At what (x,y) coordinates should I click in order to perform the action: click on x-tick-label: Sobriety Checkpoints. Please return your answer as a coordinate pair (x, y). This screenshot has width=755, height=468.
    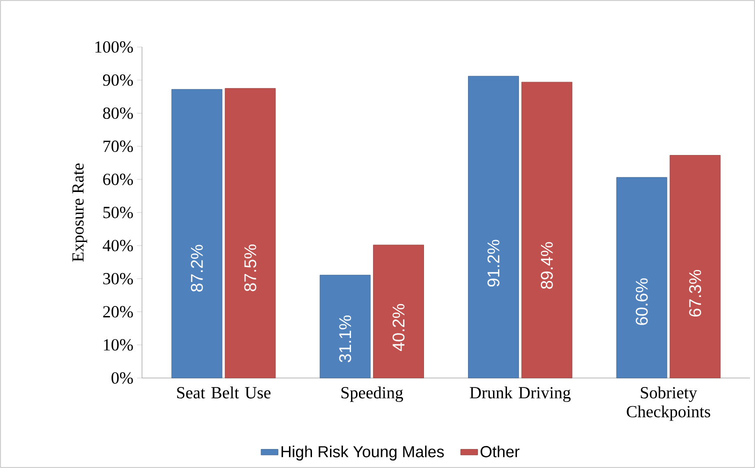
    Looking at the image, I should click on (668, 403).